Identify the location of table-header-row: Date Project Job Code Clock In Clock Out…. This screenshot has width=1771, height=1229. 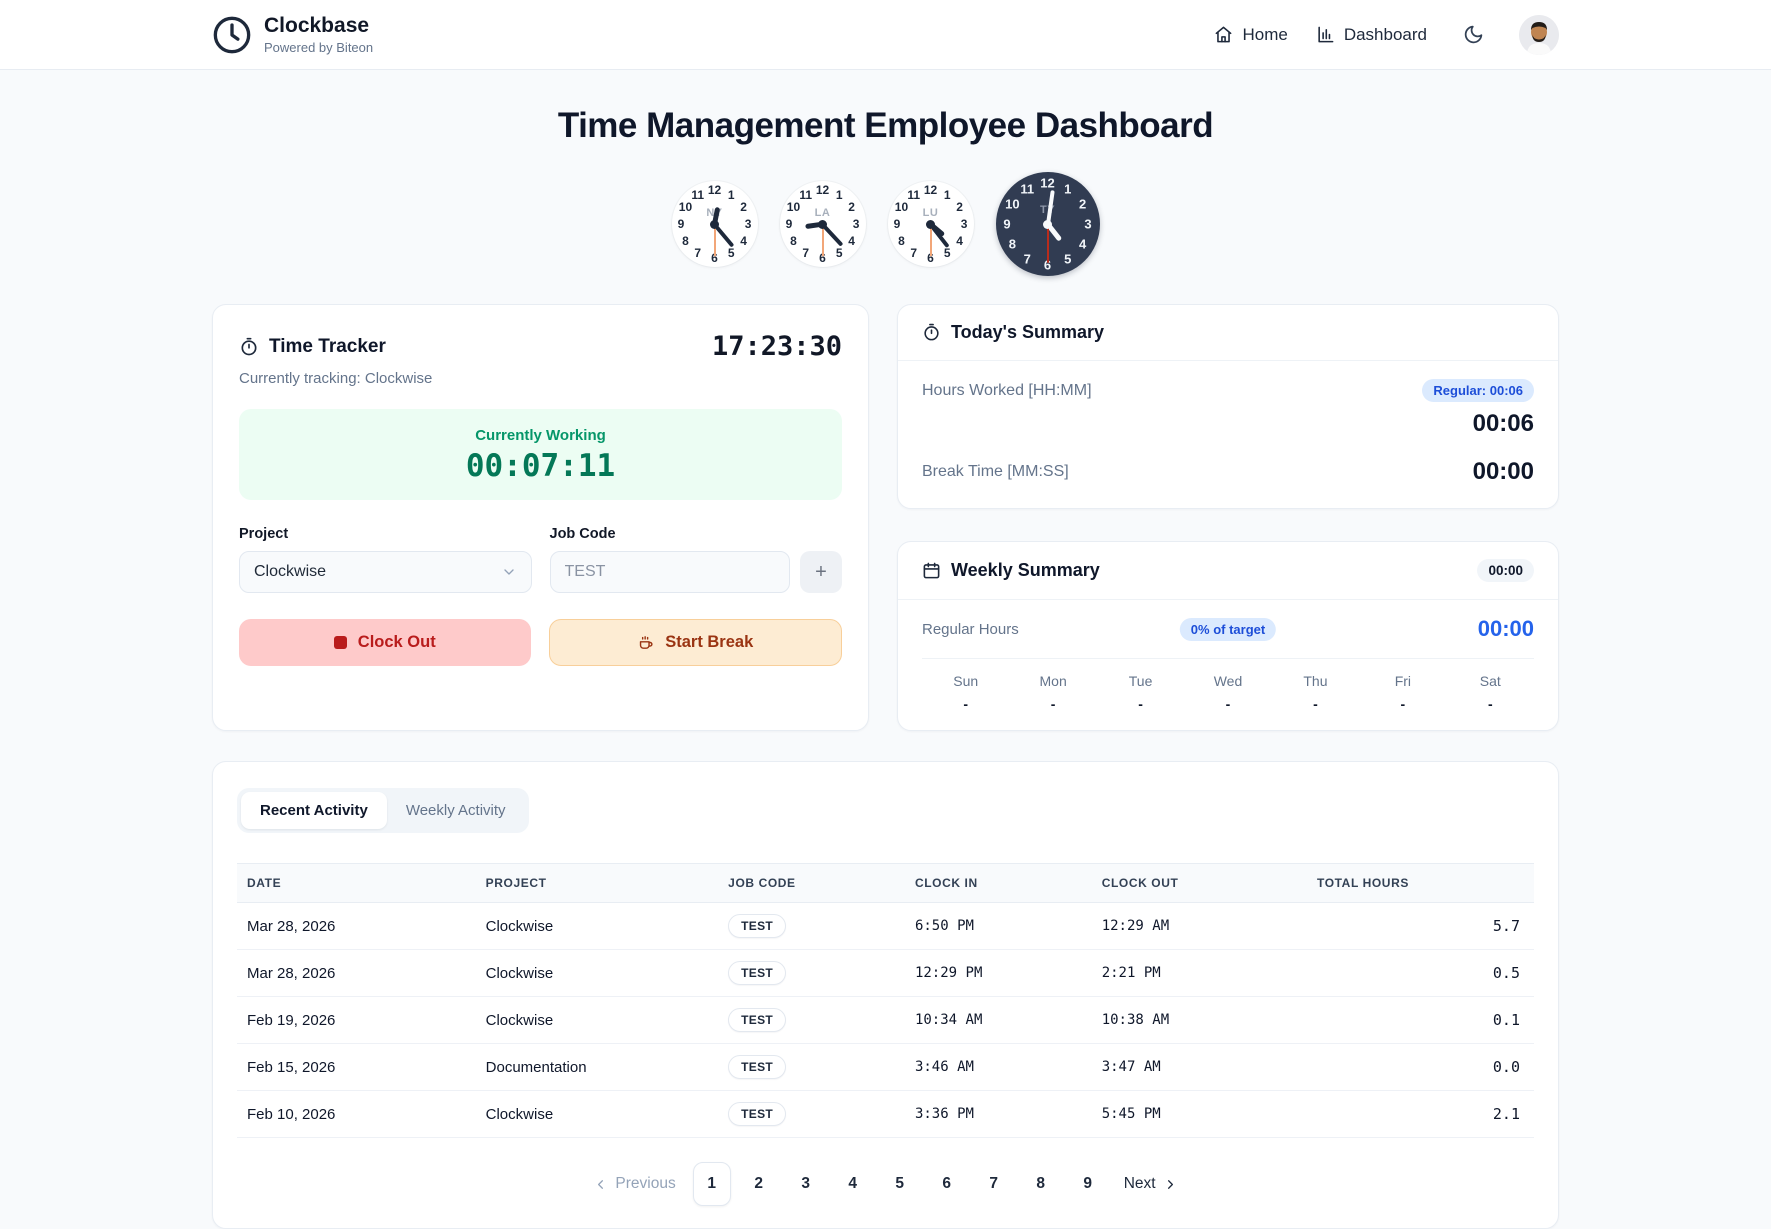
(885, 883).